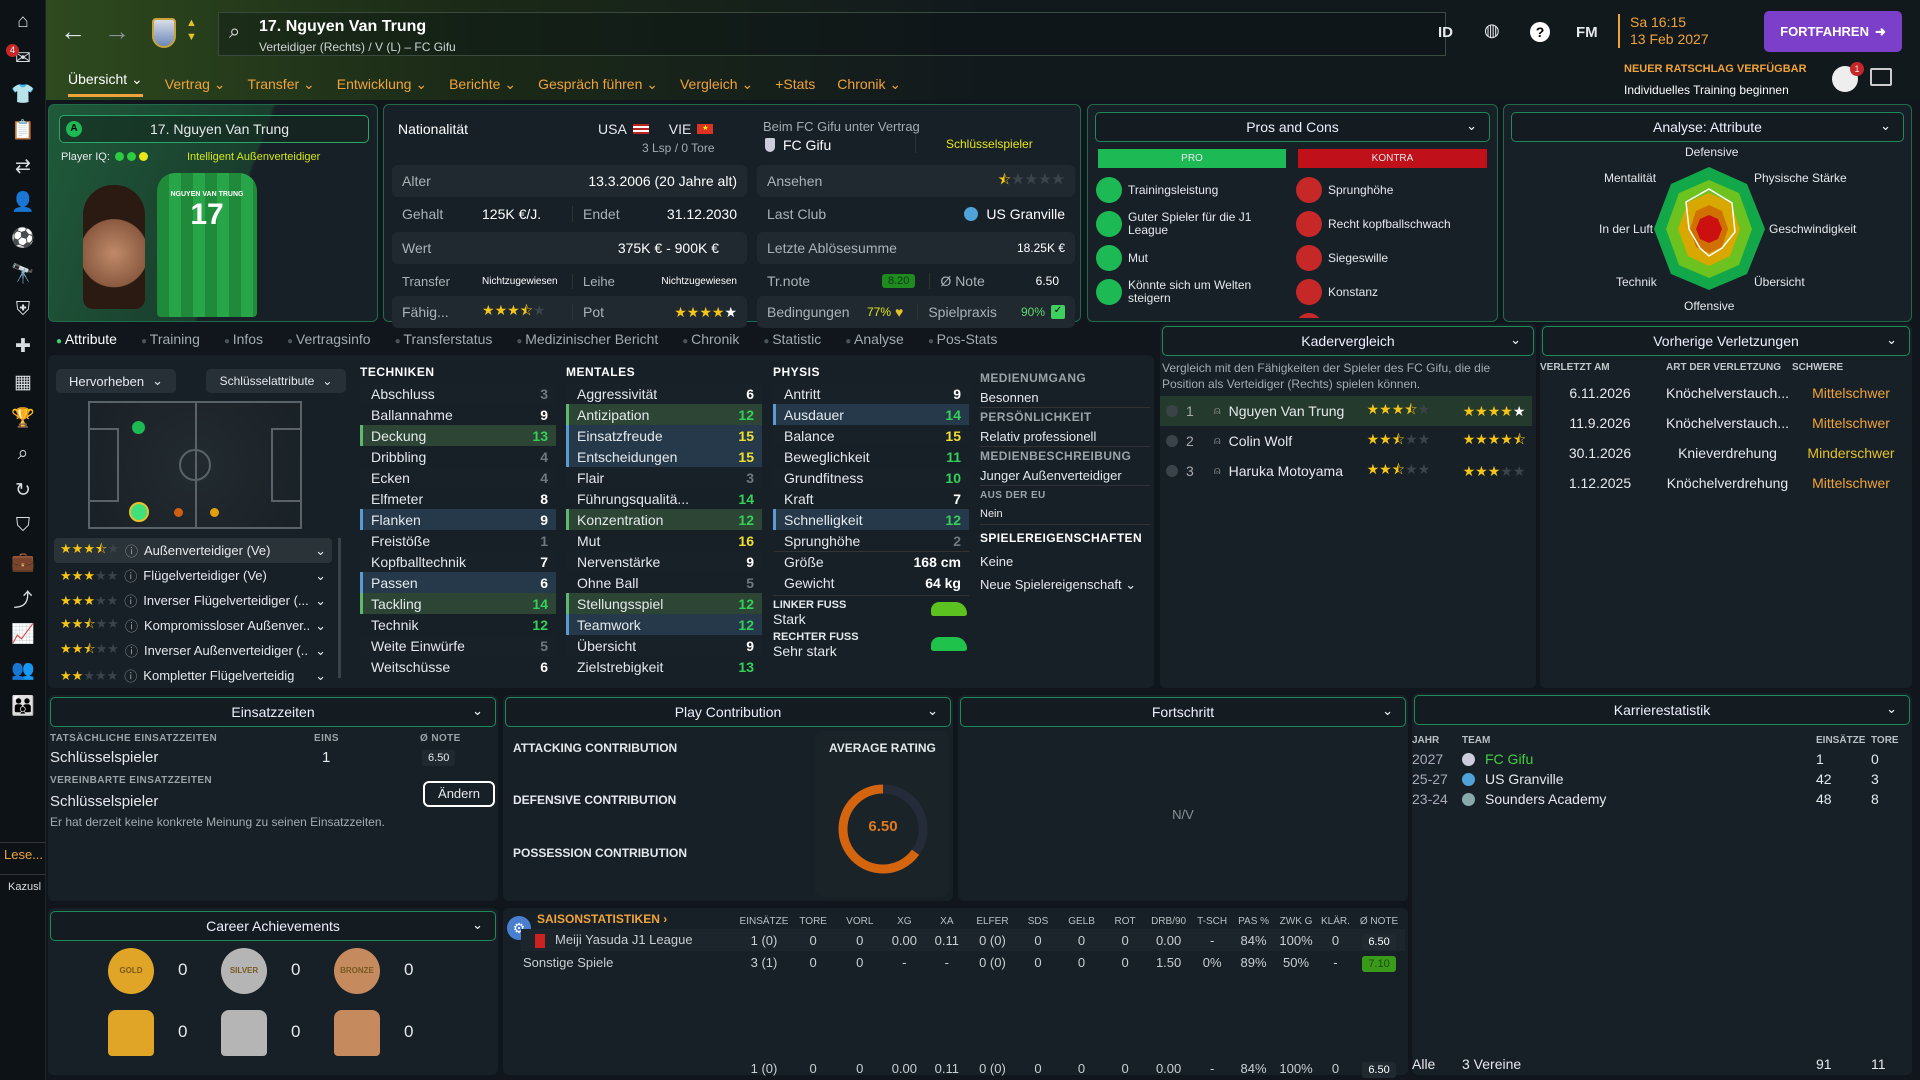  I want to click on attribute-row: Mut 16, so click(664, 540).